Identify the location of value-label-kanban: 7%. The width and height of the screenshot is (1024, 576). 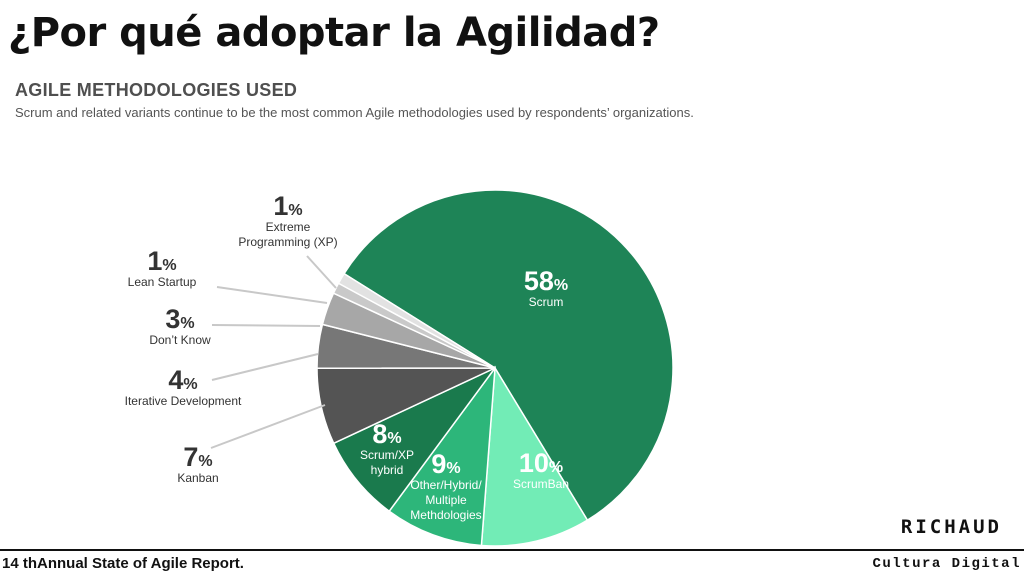
(197, 457).